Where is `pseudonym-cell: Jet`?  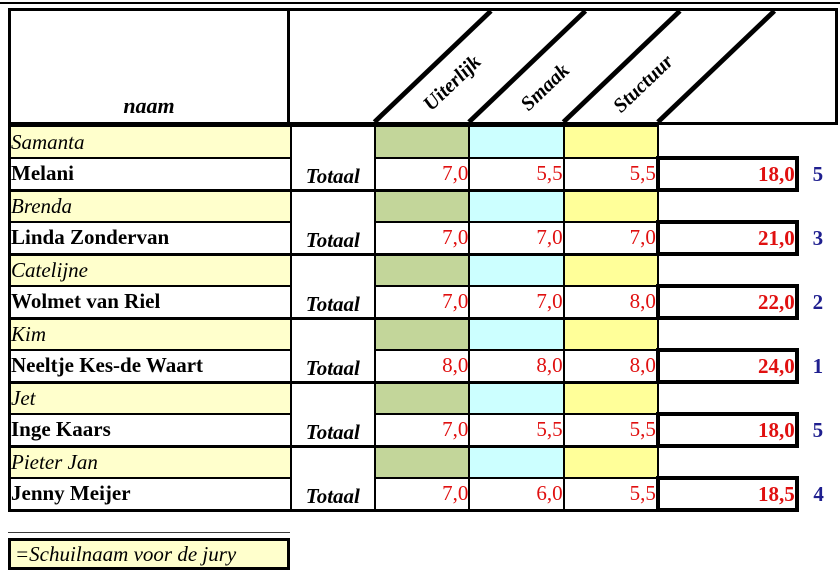
pseudonym-cell: Jet is located at coordinates (150, 398).